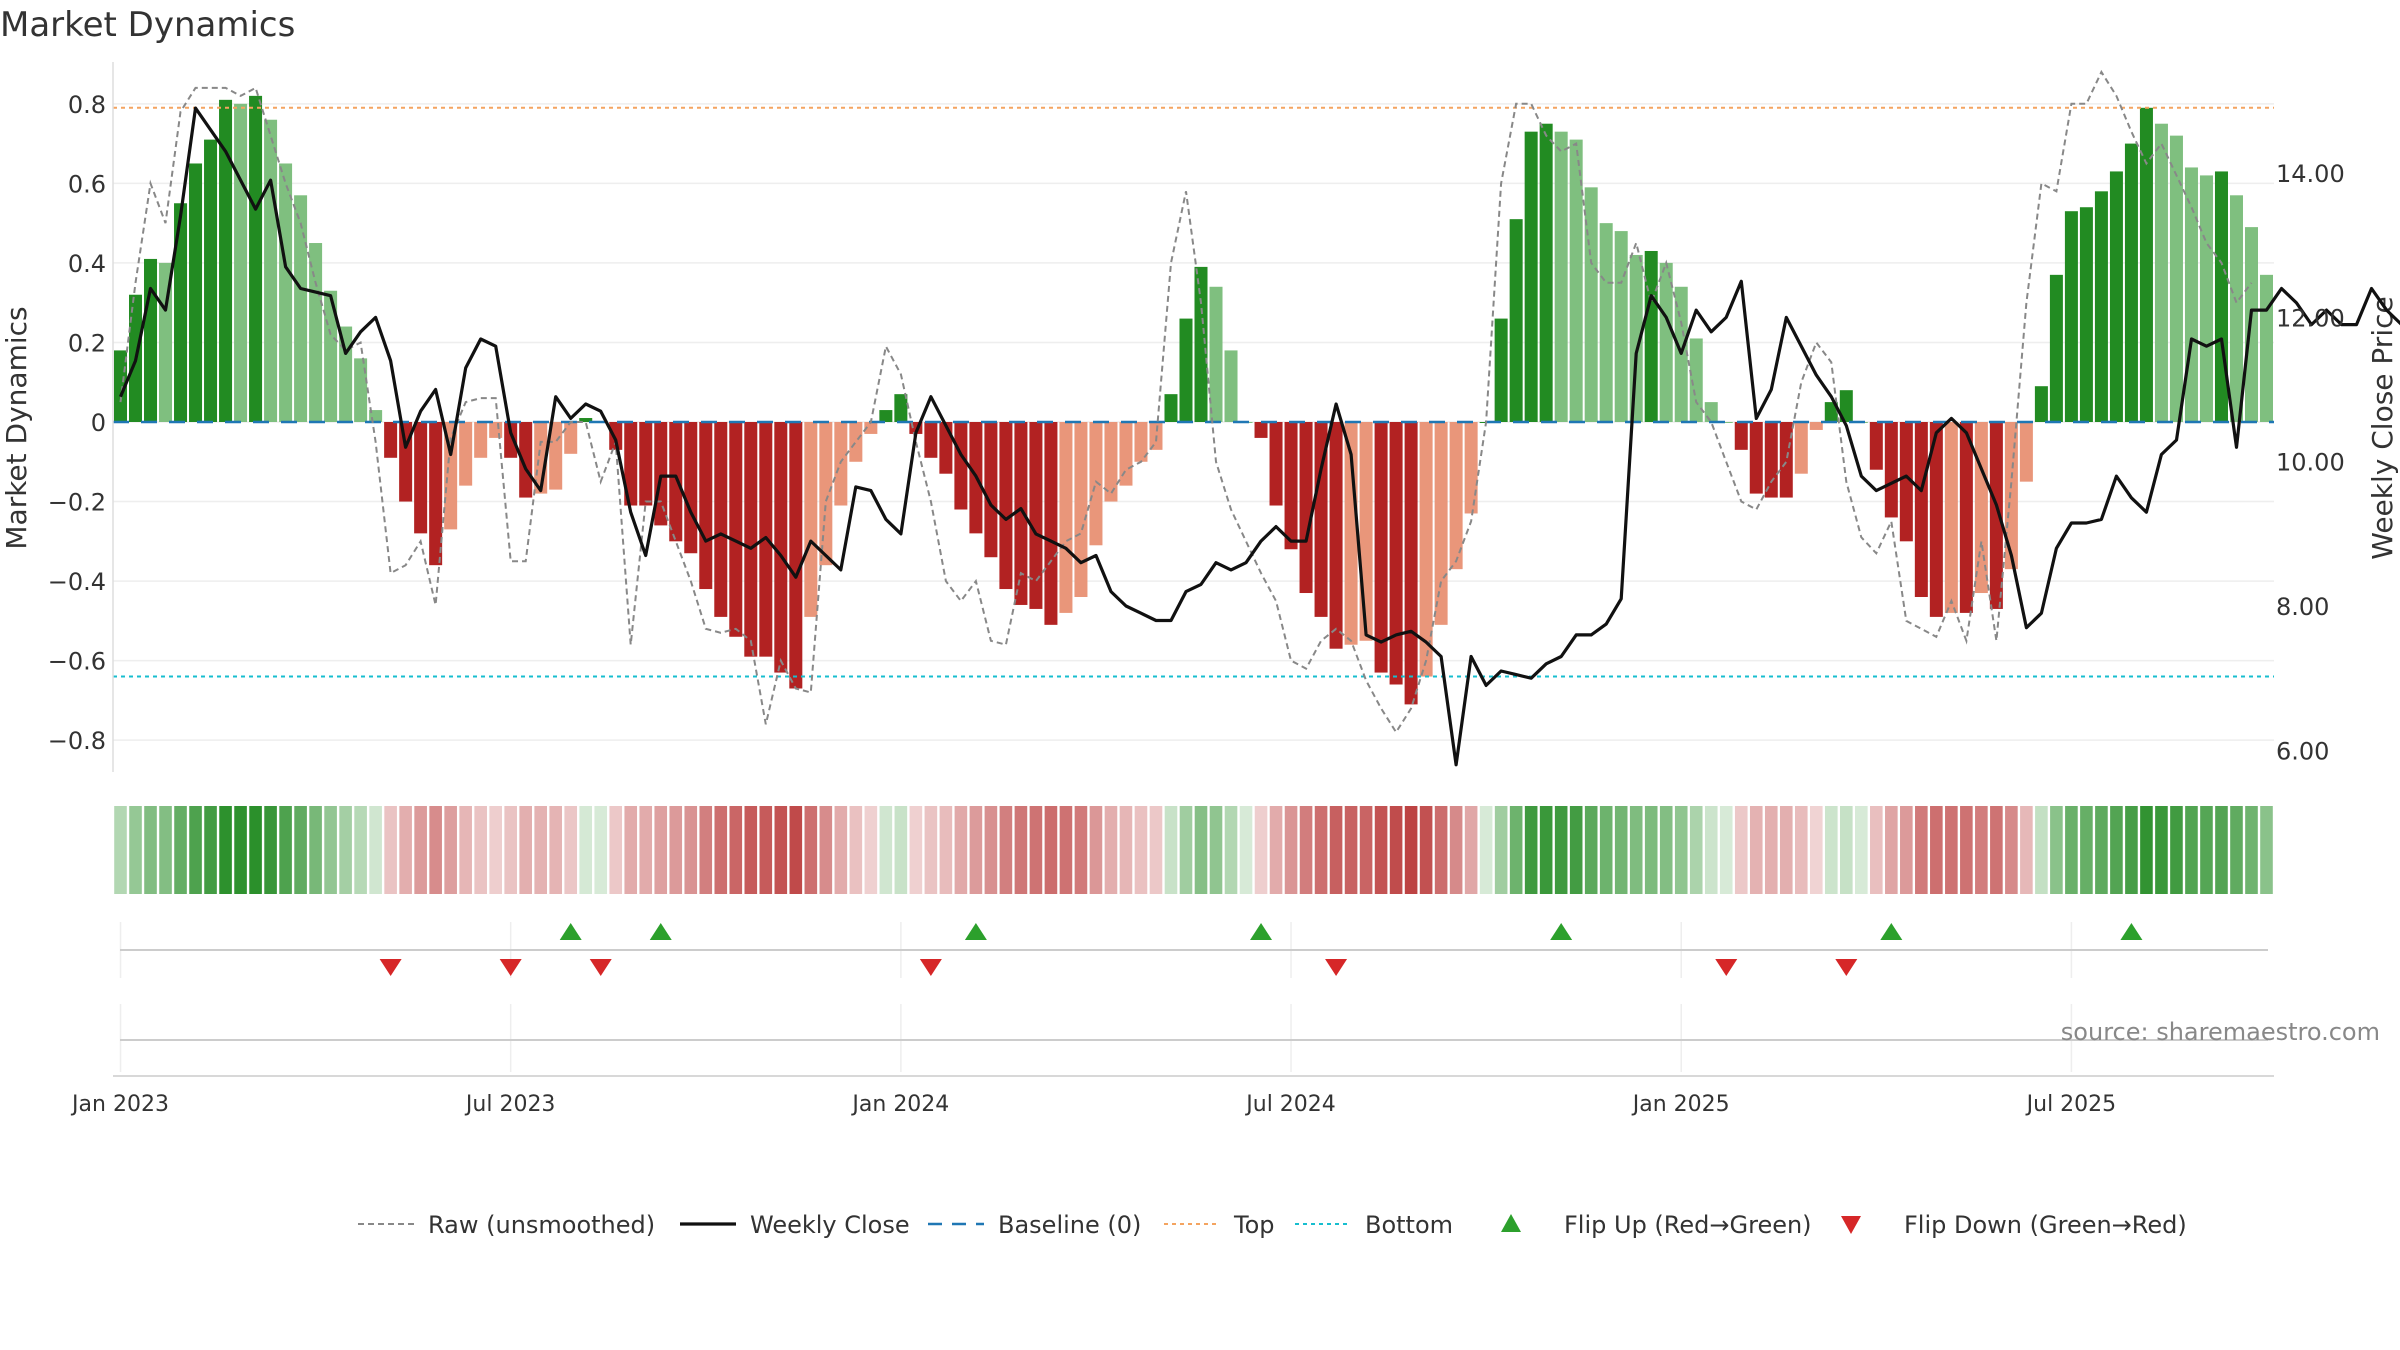 The image size is (2400, 1350). Describe the element at coordinates (77, 741) in the screenshot. I see `y-tick-label: −0.8` at that location.